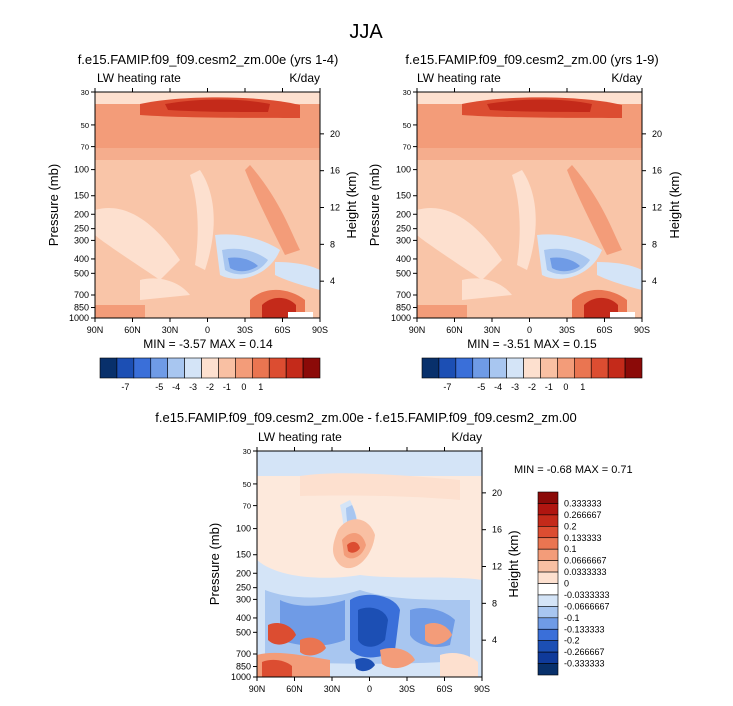  What do you see at coordinates (492, 566) in the screenshot?
I see `panel-3-height-axis: 20 16 12 8 4` at bounding box center [492, 566].